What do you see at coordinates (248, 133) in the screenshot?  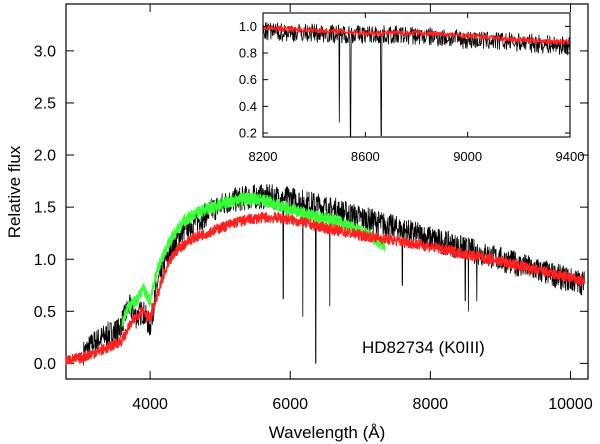 I see `y-tick-label: 0.2` at bounding box center [248, 133].